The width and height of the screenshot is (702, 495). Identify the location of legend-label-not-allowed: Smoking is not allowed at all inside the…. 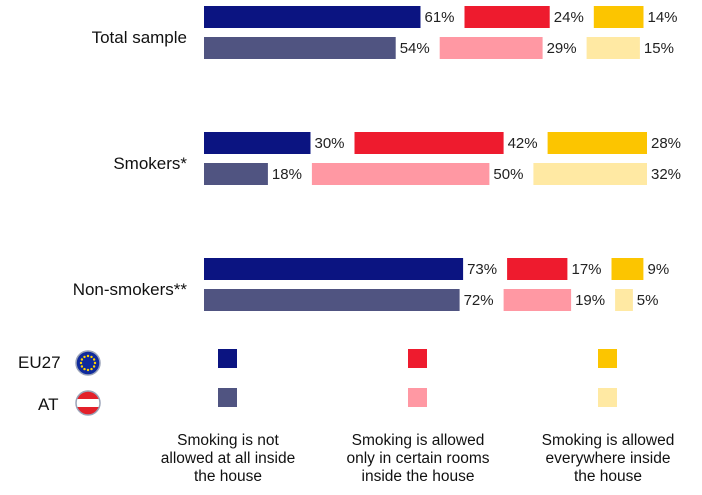
(228, 458).